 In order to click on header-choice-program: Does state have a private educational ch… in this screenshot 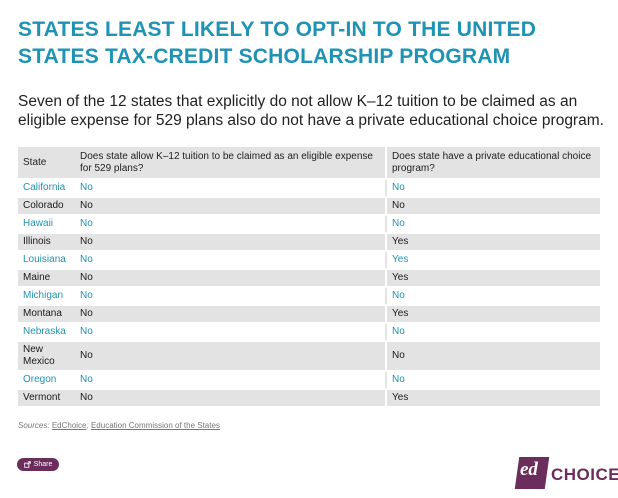, I will do `click(493, 162)`.